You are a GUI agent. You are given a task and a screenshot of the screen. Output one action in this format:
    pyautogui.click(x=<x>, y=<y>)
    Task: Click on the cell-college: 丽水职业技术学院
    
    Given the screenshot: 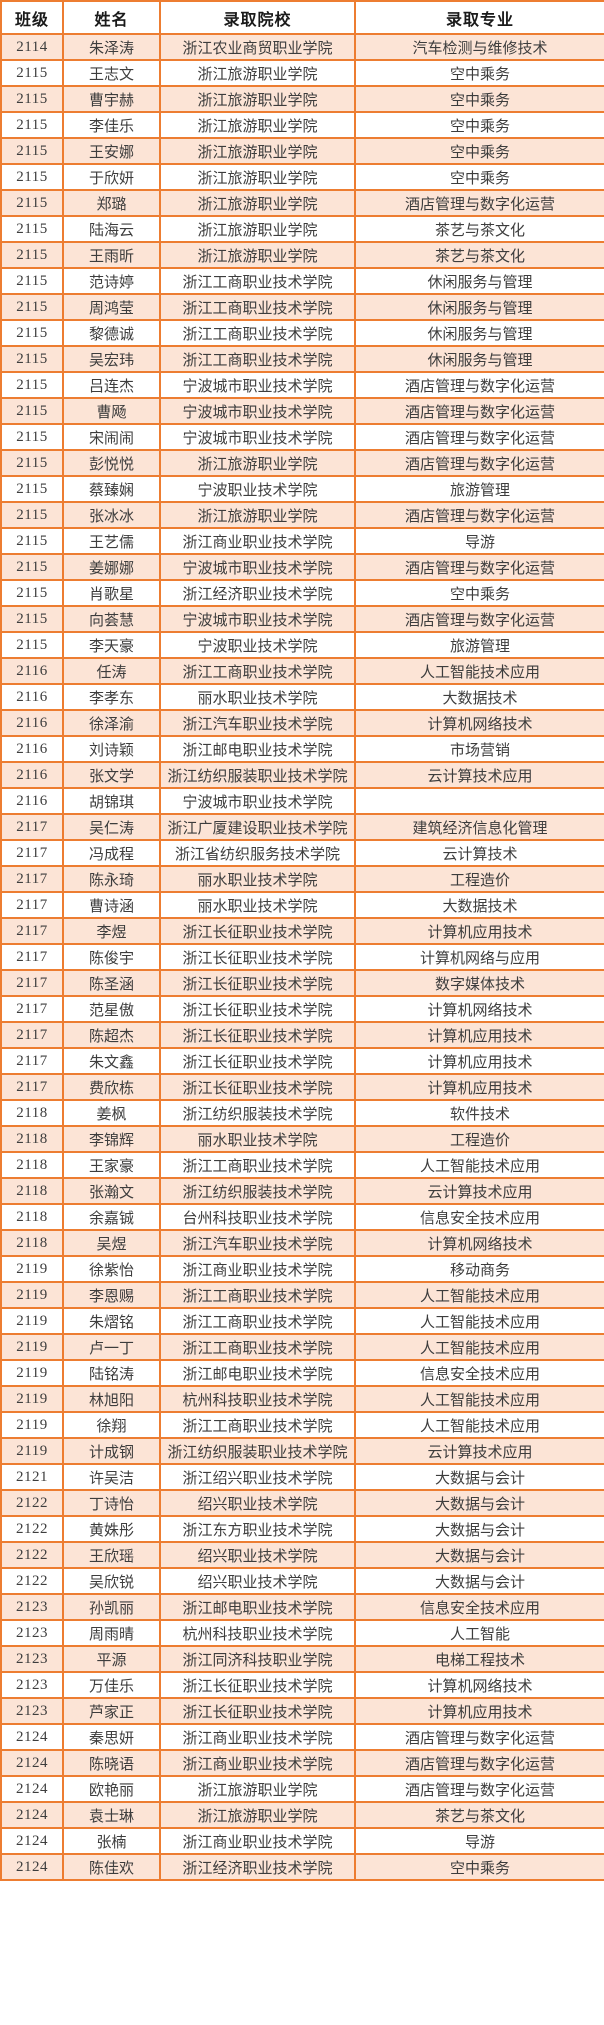 What is the action you would take?
    pyautogui.click(x=257, y=1139)
    